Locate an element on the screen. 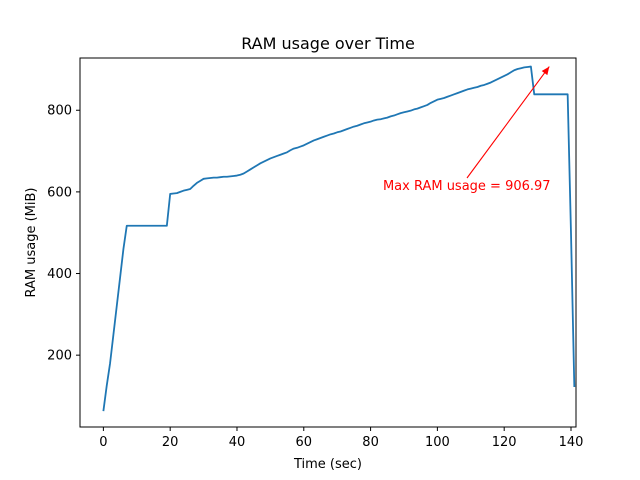  x-axis-label: Time (sec) is located at coordinates (327, 464).